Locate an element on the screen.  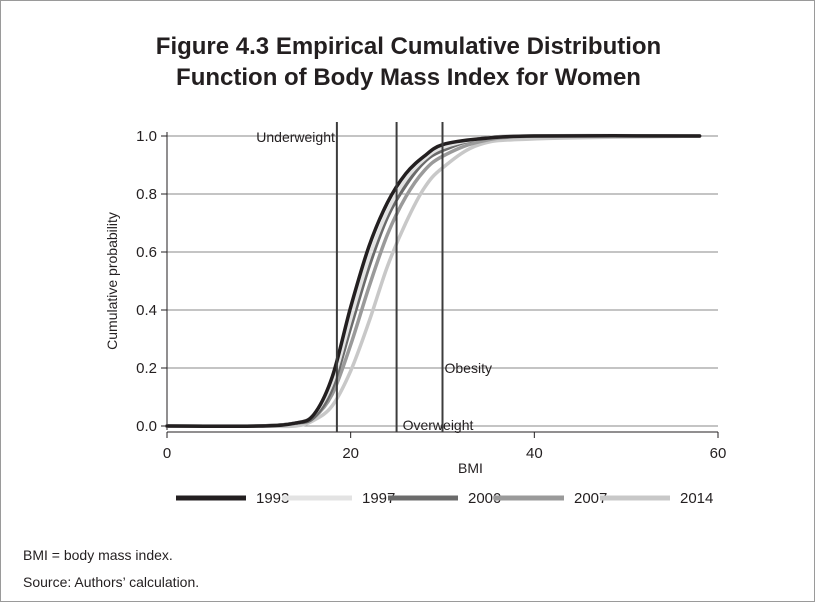
reference-label-overweight: Overweight is located at coordinates (438, 425).